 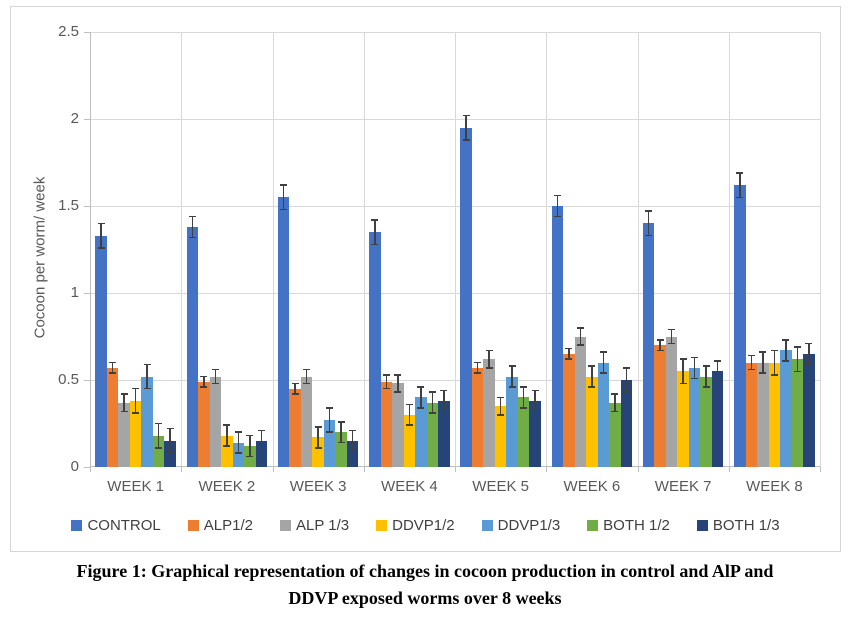 I want to click on legend-label: CONTROL, so click(x=124, y=525).